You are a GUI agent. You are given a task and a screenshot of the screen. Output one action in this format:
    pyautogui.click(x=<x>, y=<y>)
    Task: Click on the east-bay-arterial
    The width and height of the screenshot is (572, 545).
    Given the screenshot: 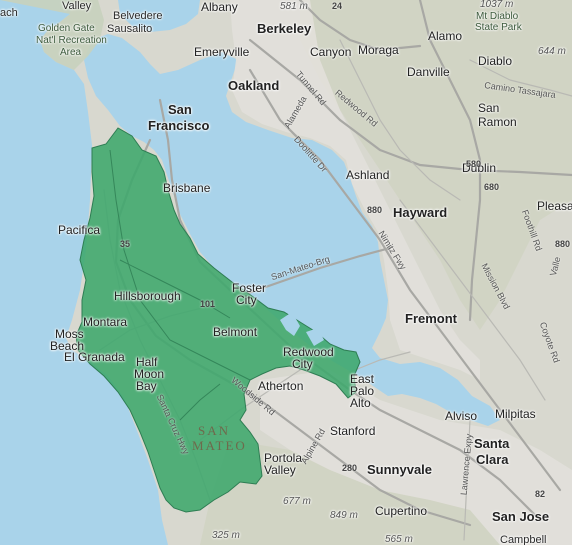 What is the action you would take?
    pyautogui.click(x=400, y=120)
    